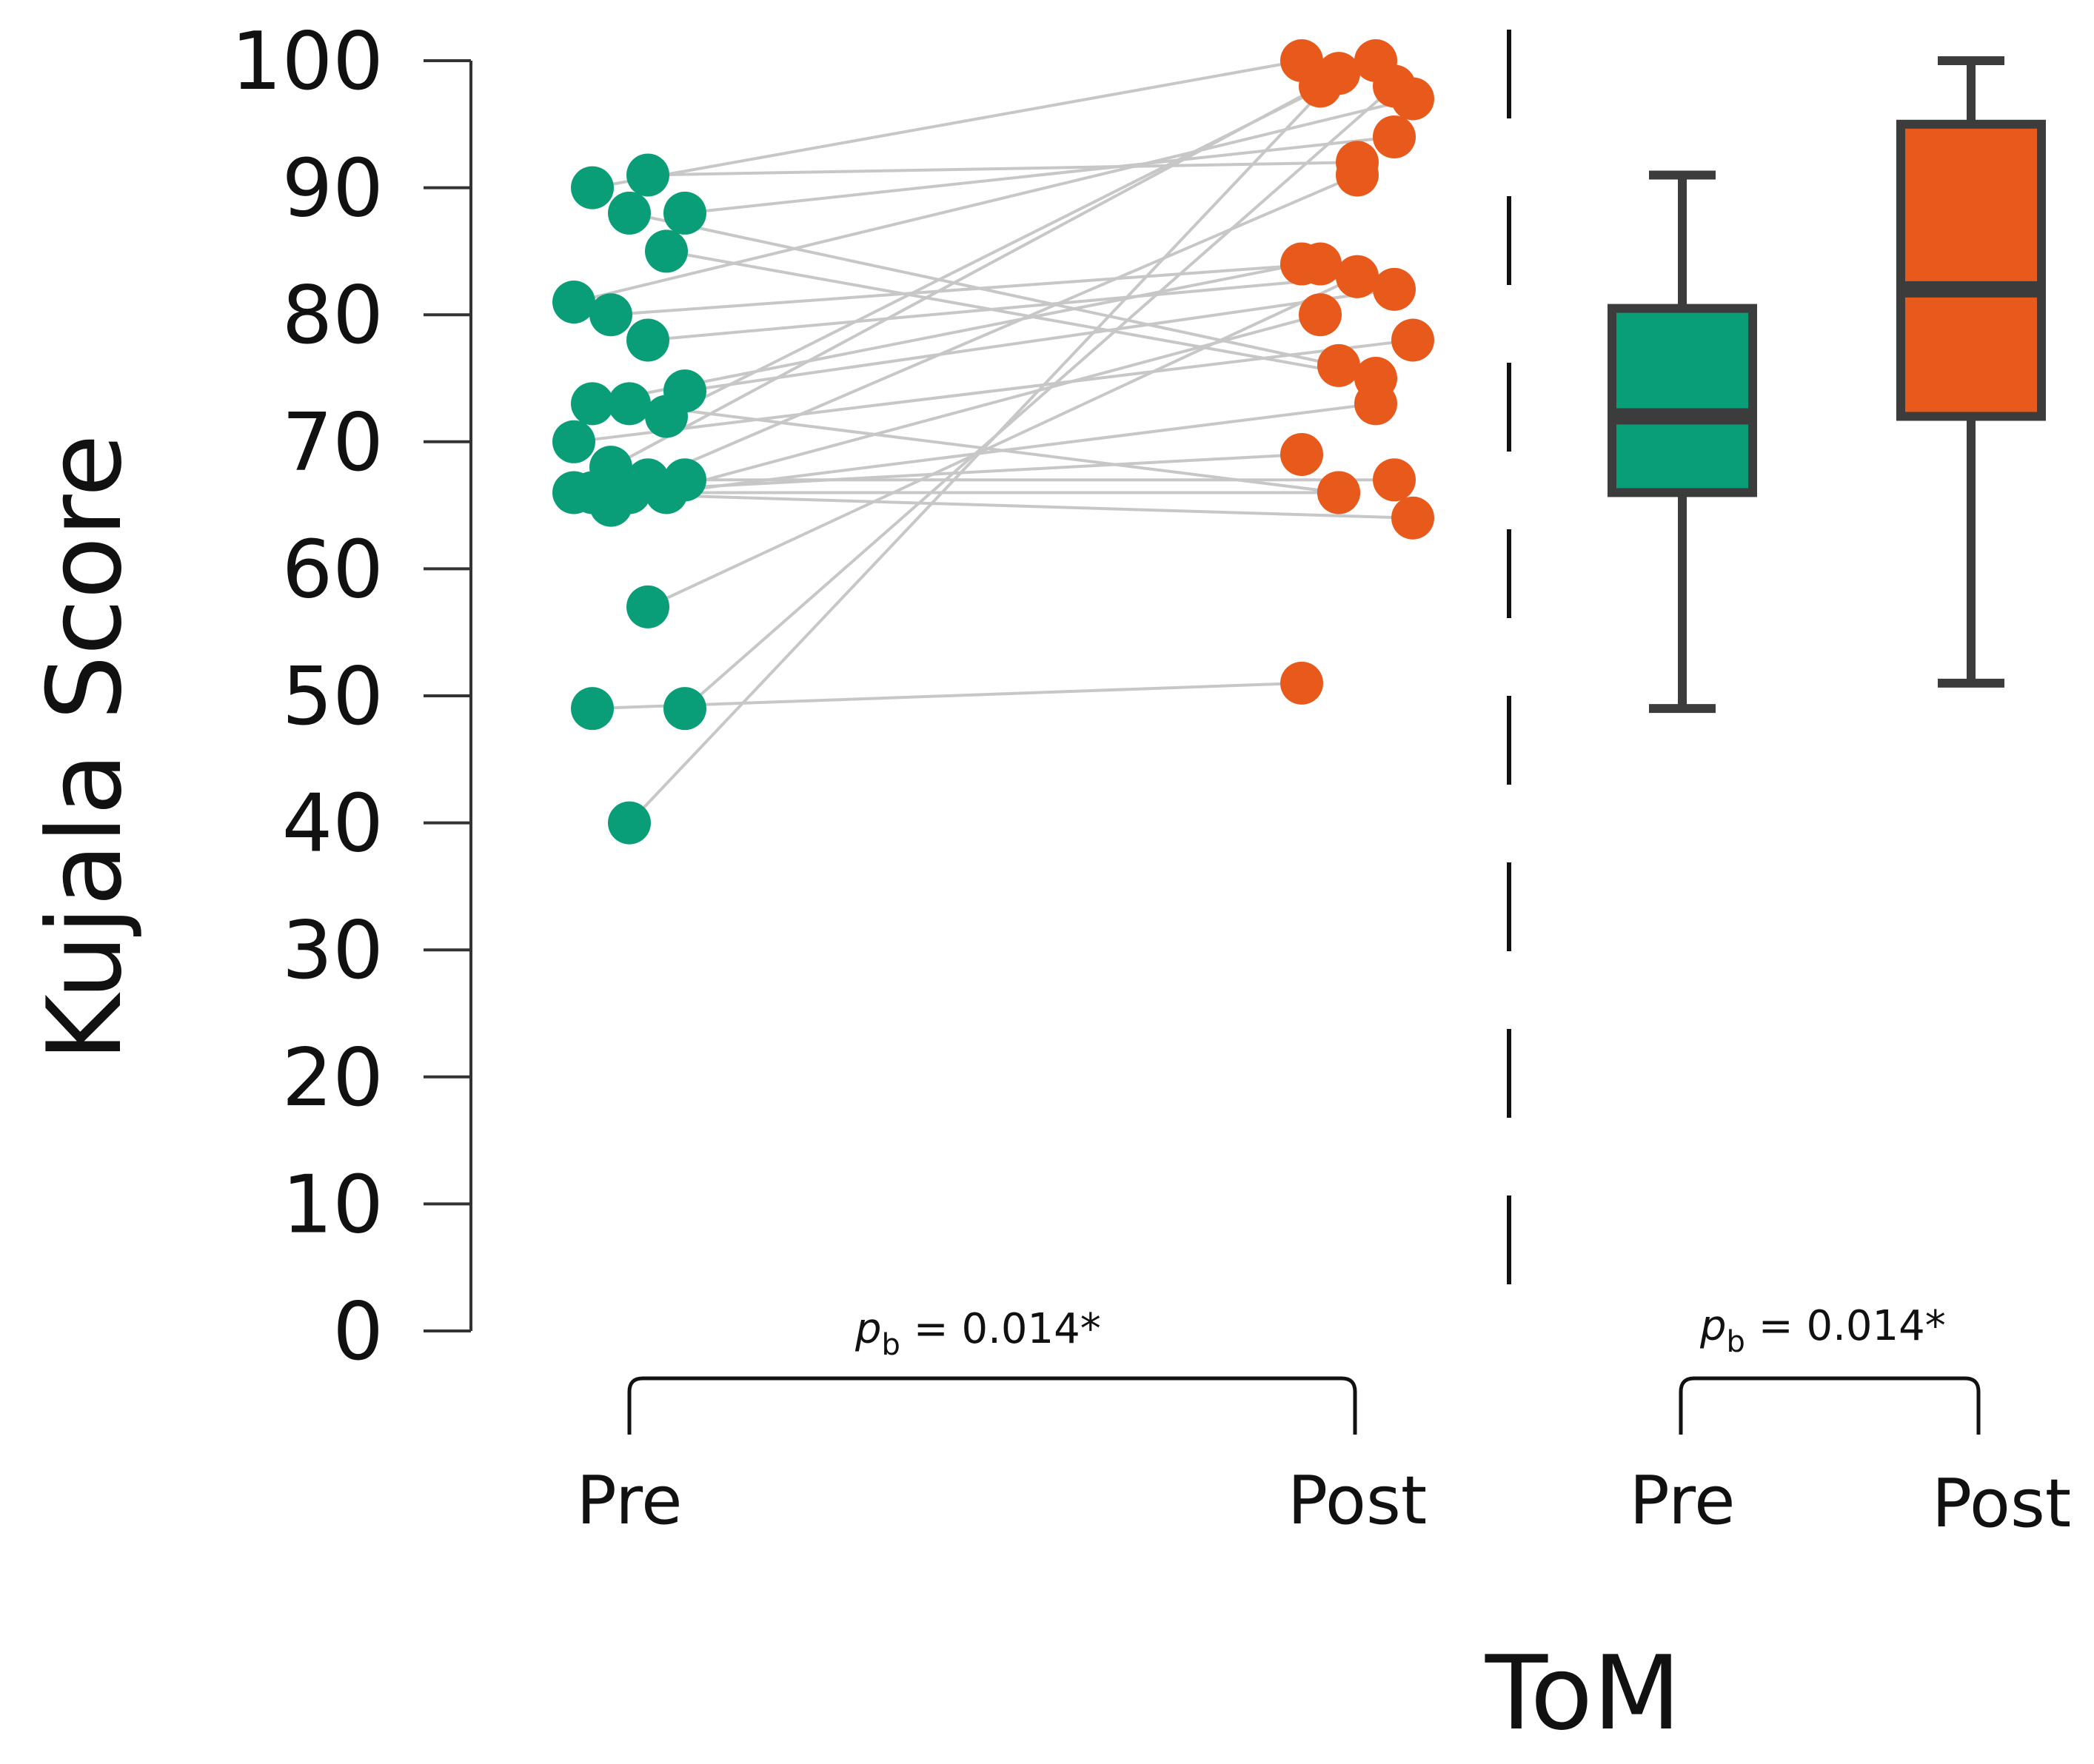 The height and width of the screenshot is (1764, 2094). Describe the element at coordinates (333, 951) in the screenshot. I see `y-tick-label: 30` at that location.